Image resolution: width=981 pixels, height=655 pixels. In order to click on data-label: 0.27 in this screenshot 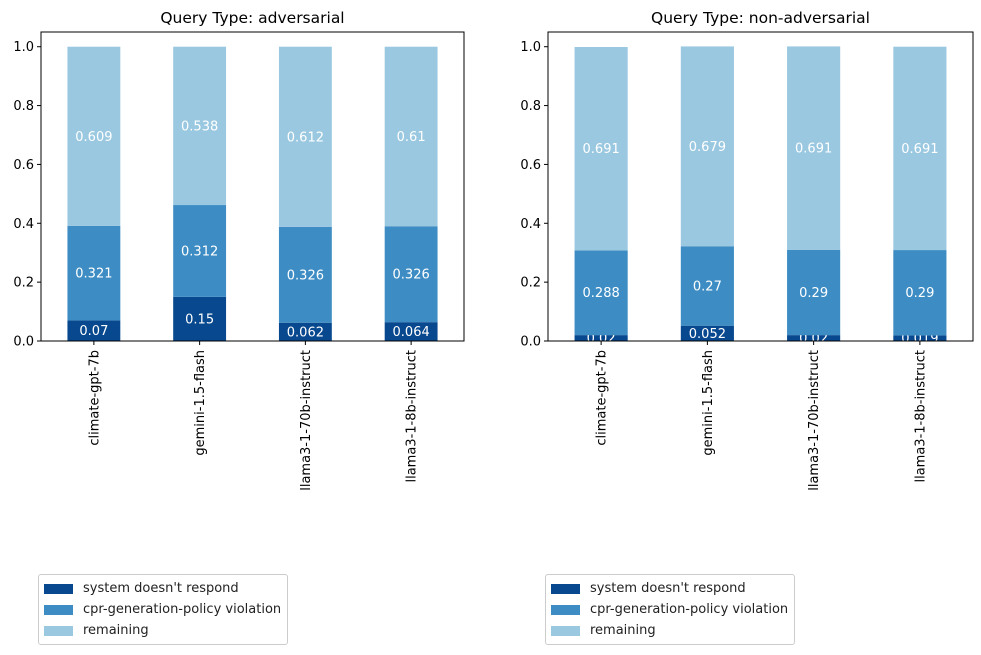, I will do `click(707, 286)`.